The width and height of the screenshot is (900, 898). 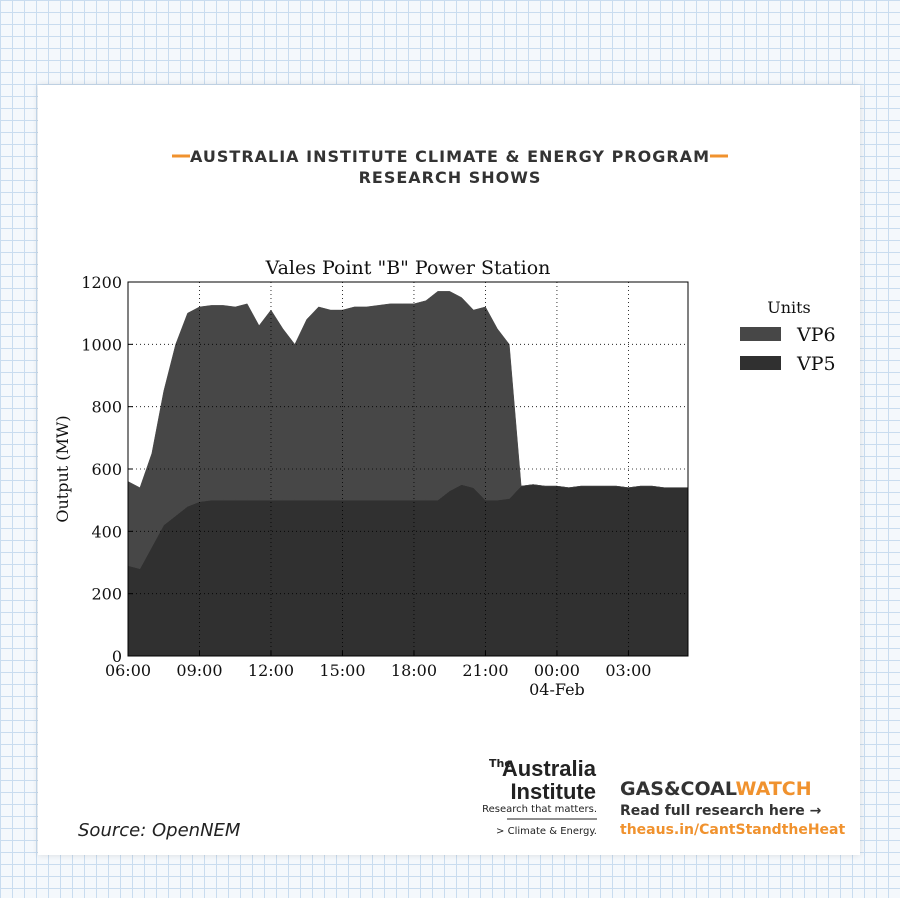 What do you see at coordinates (408, 570) in the screenshot?
I see `area` at bounding box center [408, 570].